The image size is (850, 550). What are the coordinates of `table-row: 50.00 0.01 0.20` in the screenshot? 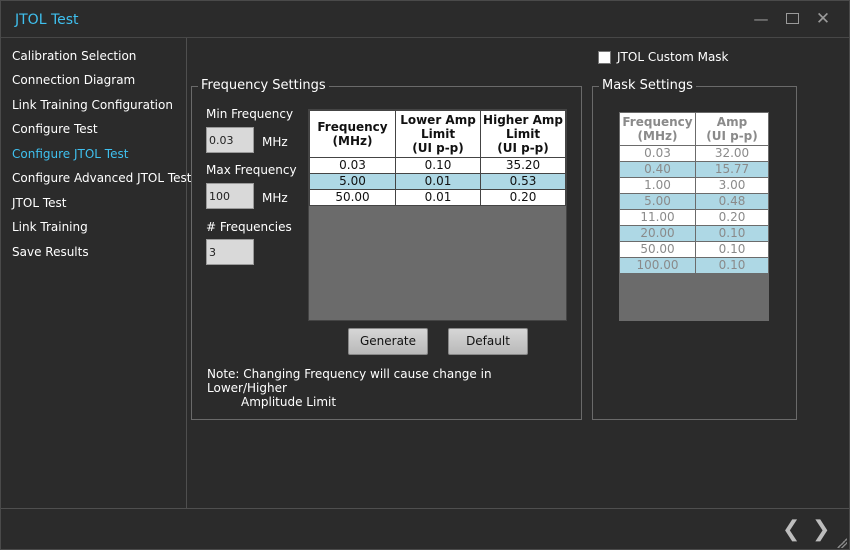 It's located at (437, 197).